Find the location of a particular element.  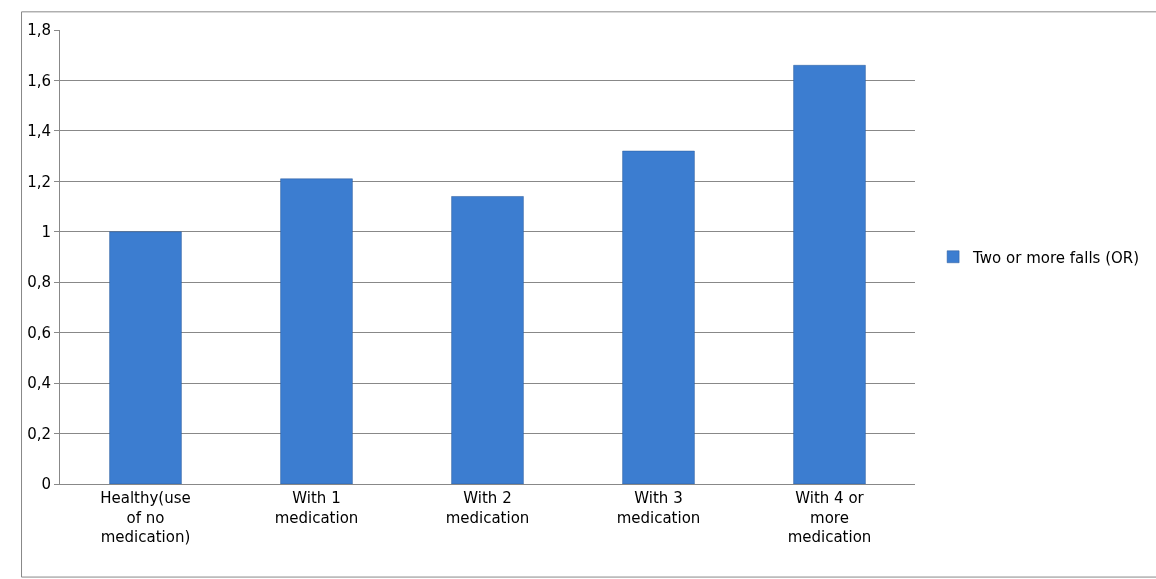

x-tick-label: Healthy(use of no medication) is located at coordinates (145, 517).